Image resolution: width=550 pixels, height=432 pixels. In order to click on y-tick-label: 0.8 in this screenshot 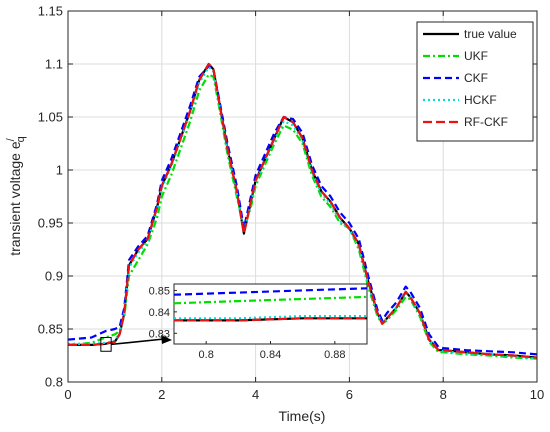, I will do `click(54, 382)`.